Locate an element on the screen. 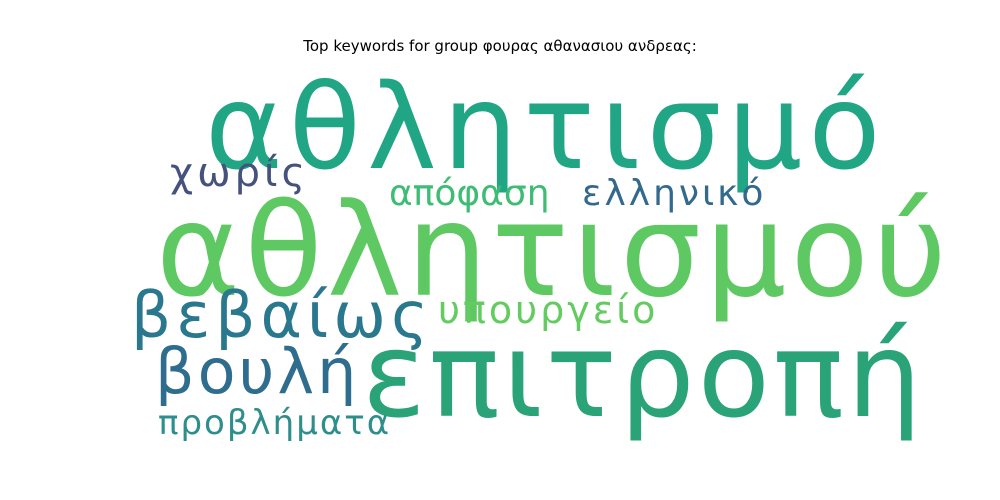  keyword-ypourgeio: υπουργείο is located at coordinates (548, 310).